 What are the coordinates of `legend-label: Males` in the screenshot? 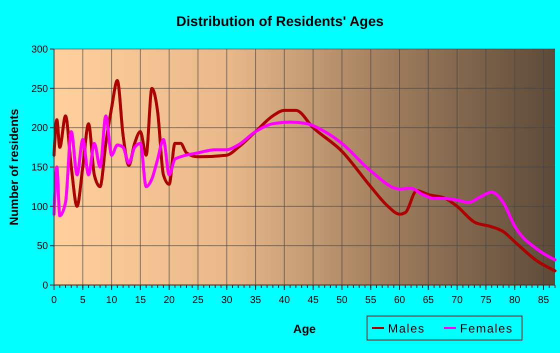 It's located at (407, 329).